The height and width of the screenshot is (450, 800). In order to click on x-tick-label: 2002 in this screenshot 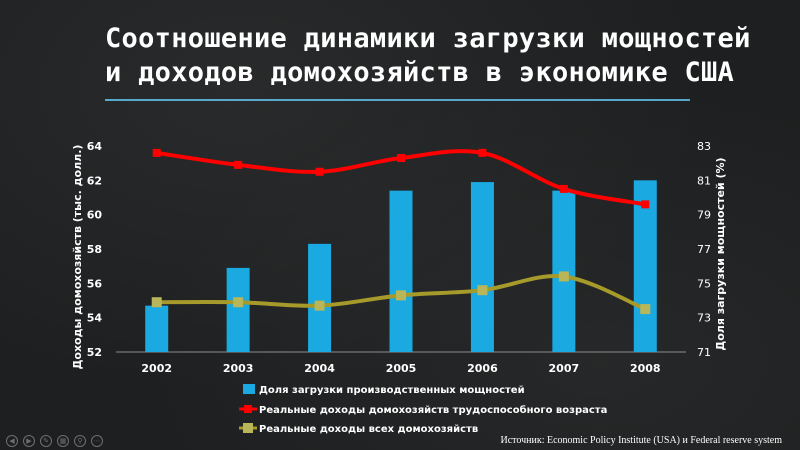, I will do `click(156, 368)`.